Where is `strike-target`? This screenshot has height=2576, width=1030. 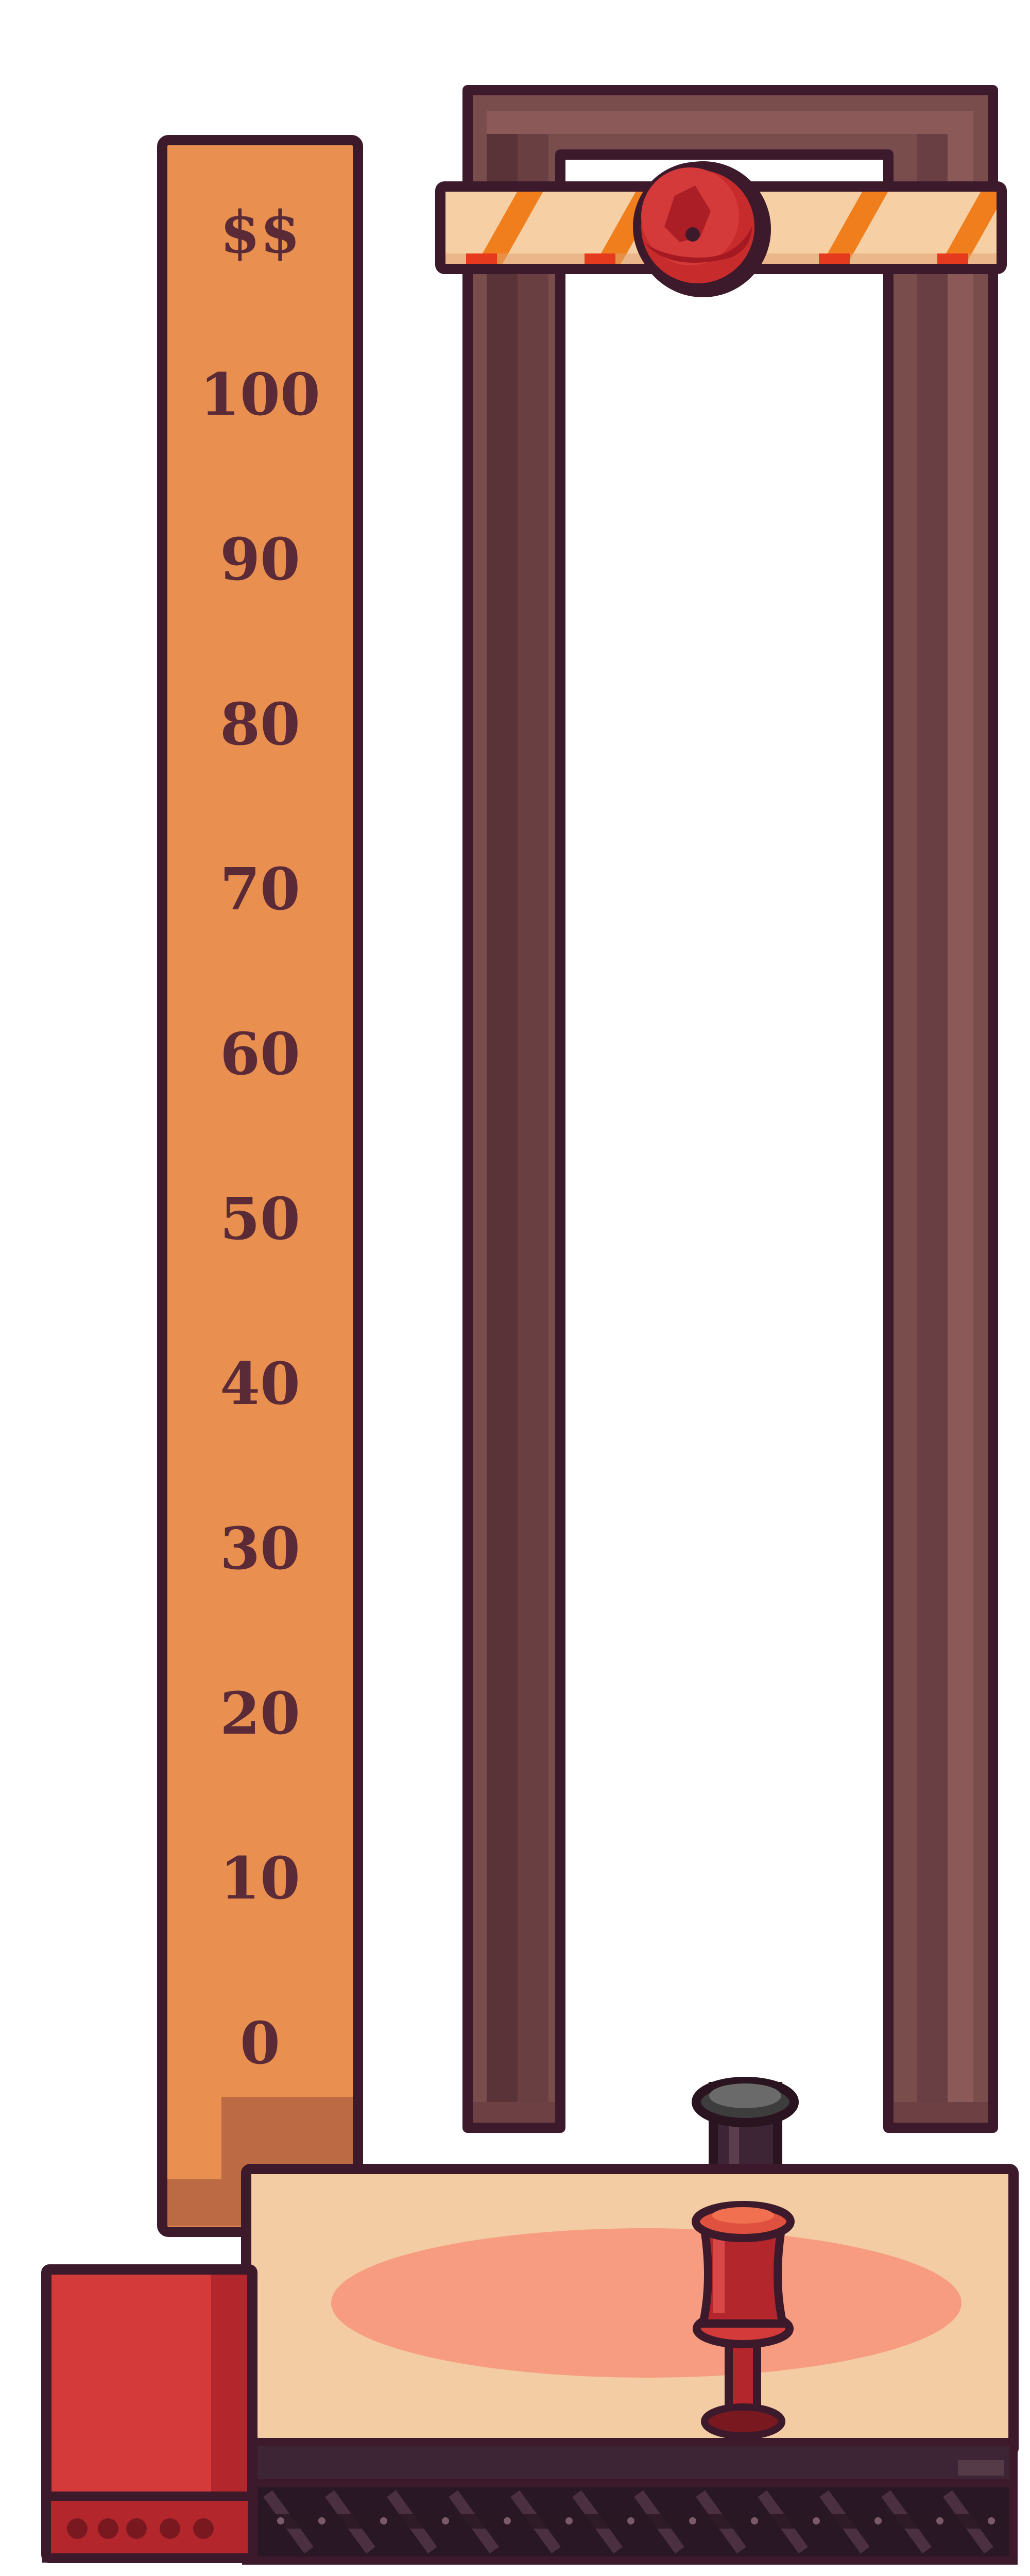
strike-target is located at coordinates (647, 2303).